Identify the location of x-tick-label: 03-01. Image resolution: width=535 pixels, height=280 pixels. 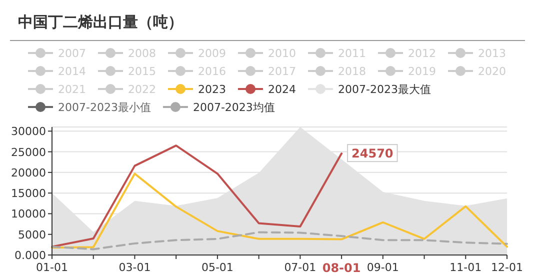
(134, 267).